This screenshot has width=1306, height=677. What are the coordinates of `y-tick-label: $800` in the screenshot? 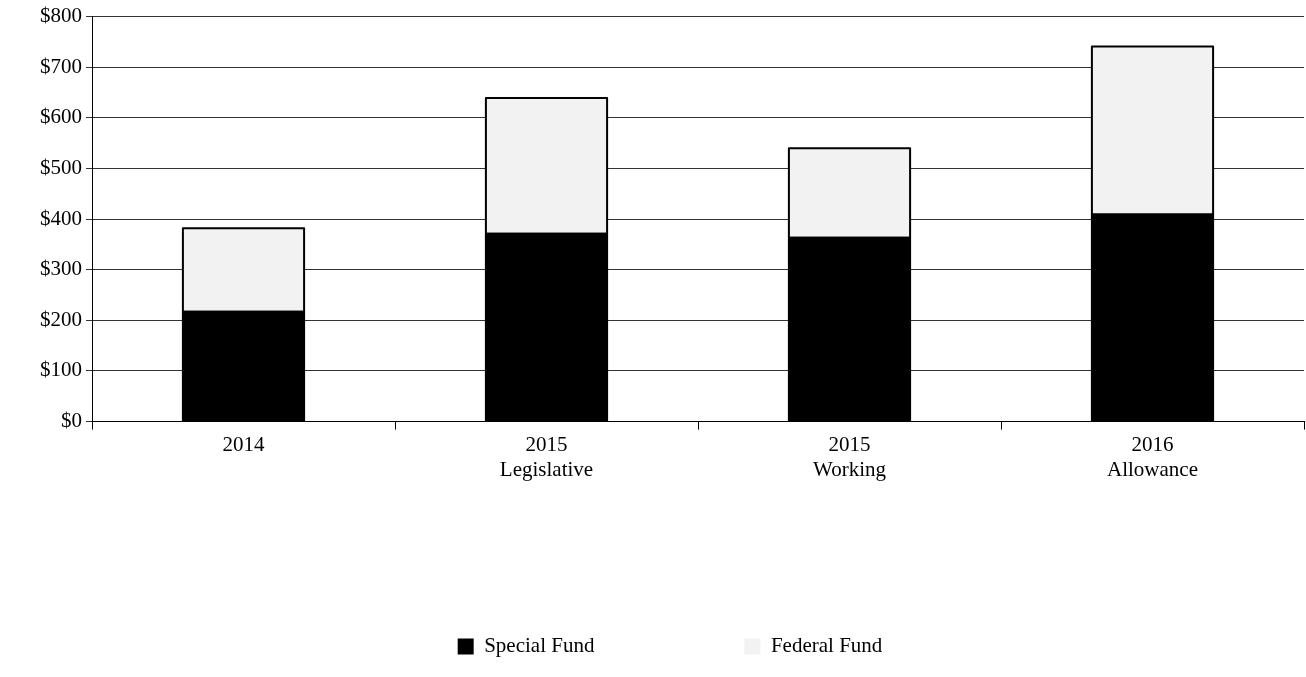 It's located at (61, 15).